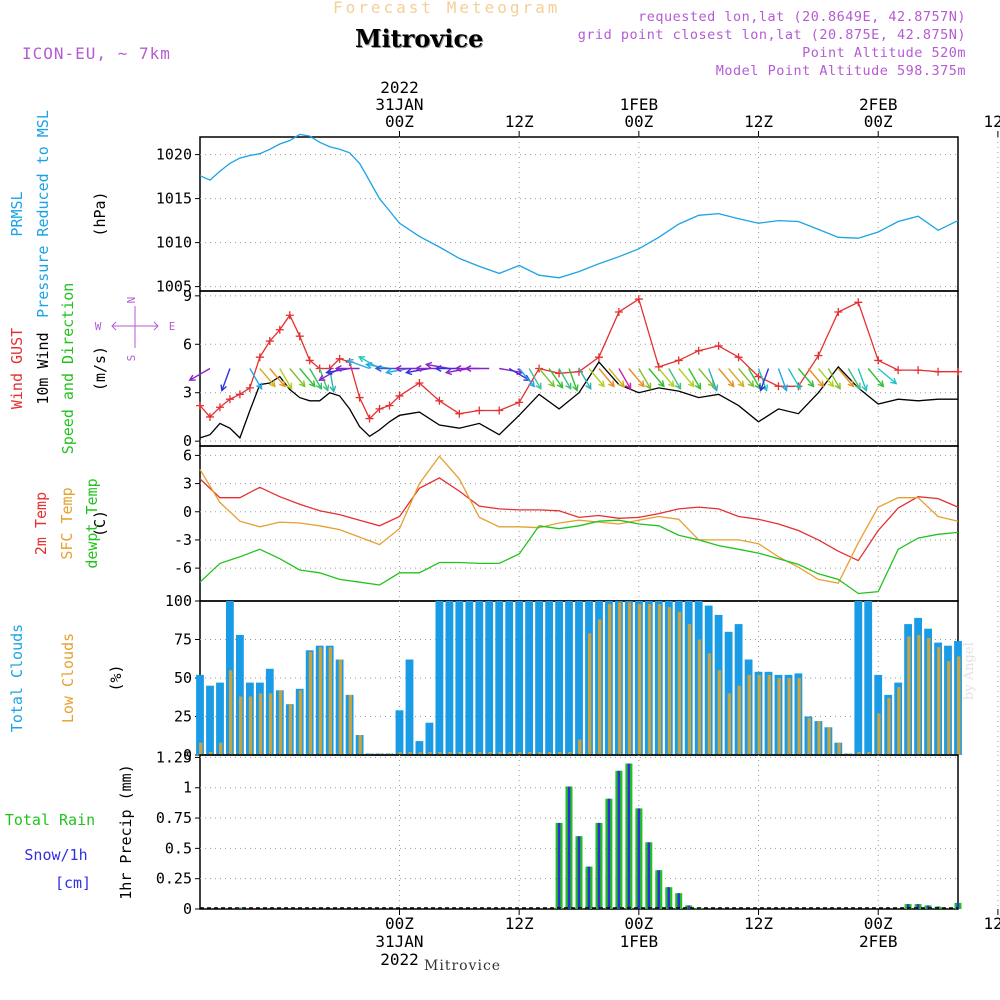 This screenshot has width=1000, height=1000. Describe the element at coordinates (96, 53) in the screenshot. I see `model-label: ICON-EU, ~ 7km` at that location.